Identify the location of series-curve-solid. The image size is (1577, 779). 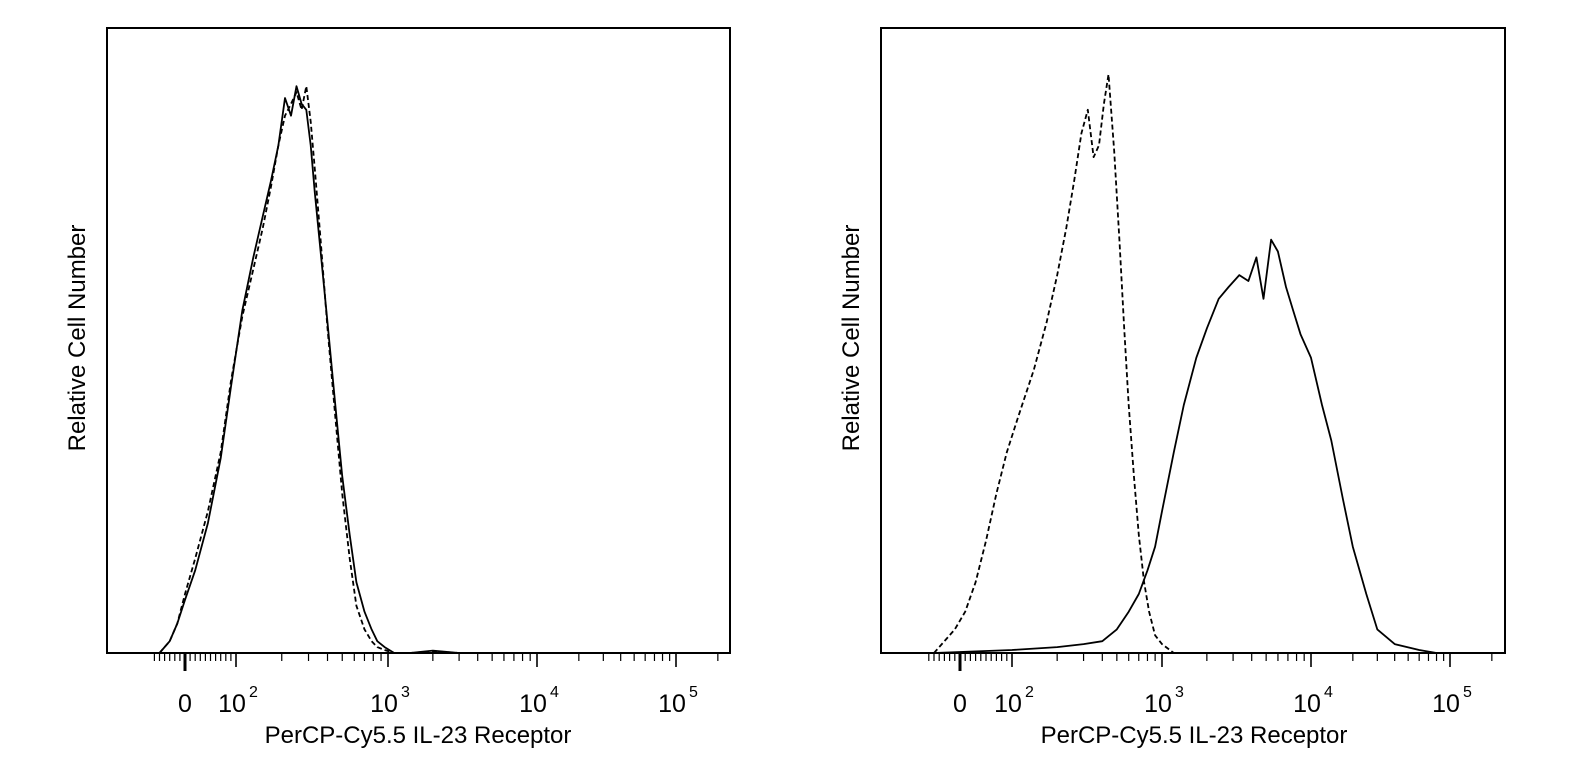
(309, 369).